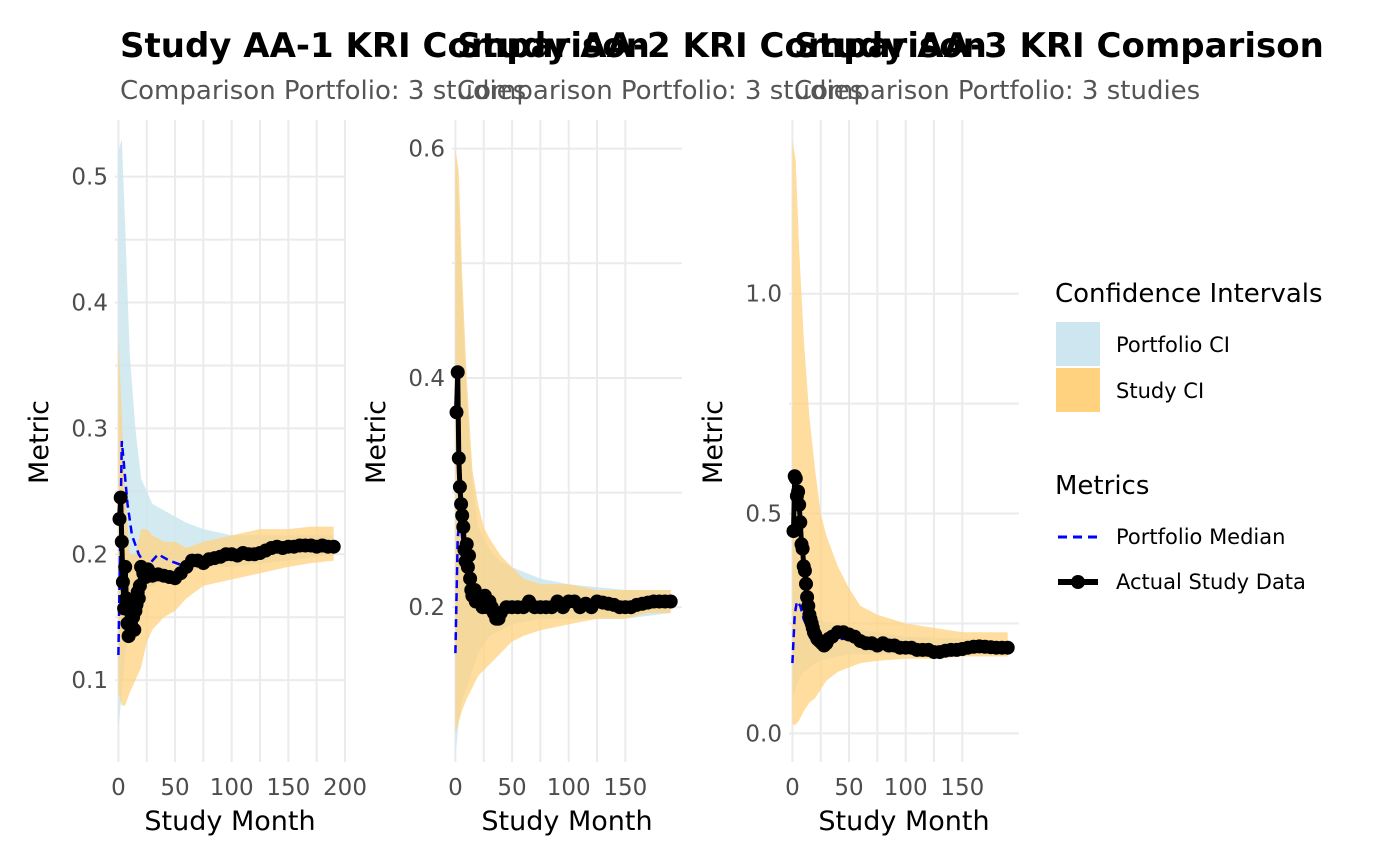  Describe the element at coordinates (89, 681) in the screenshot. I see `y-tick-label: 0.1` at that location.